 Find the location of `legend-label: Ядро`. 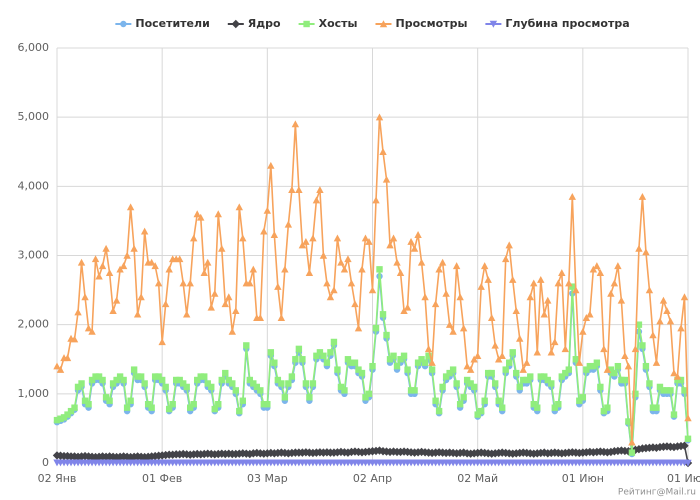

legend-label: Ядро is located at coordinates (264, 23).